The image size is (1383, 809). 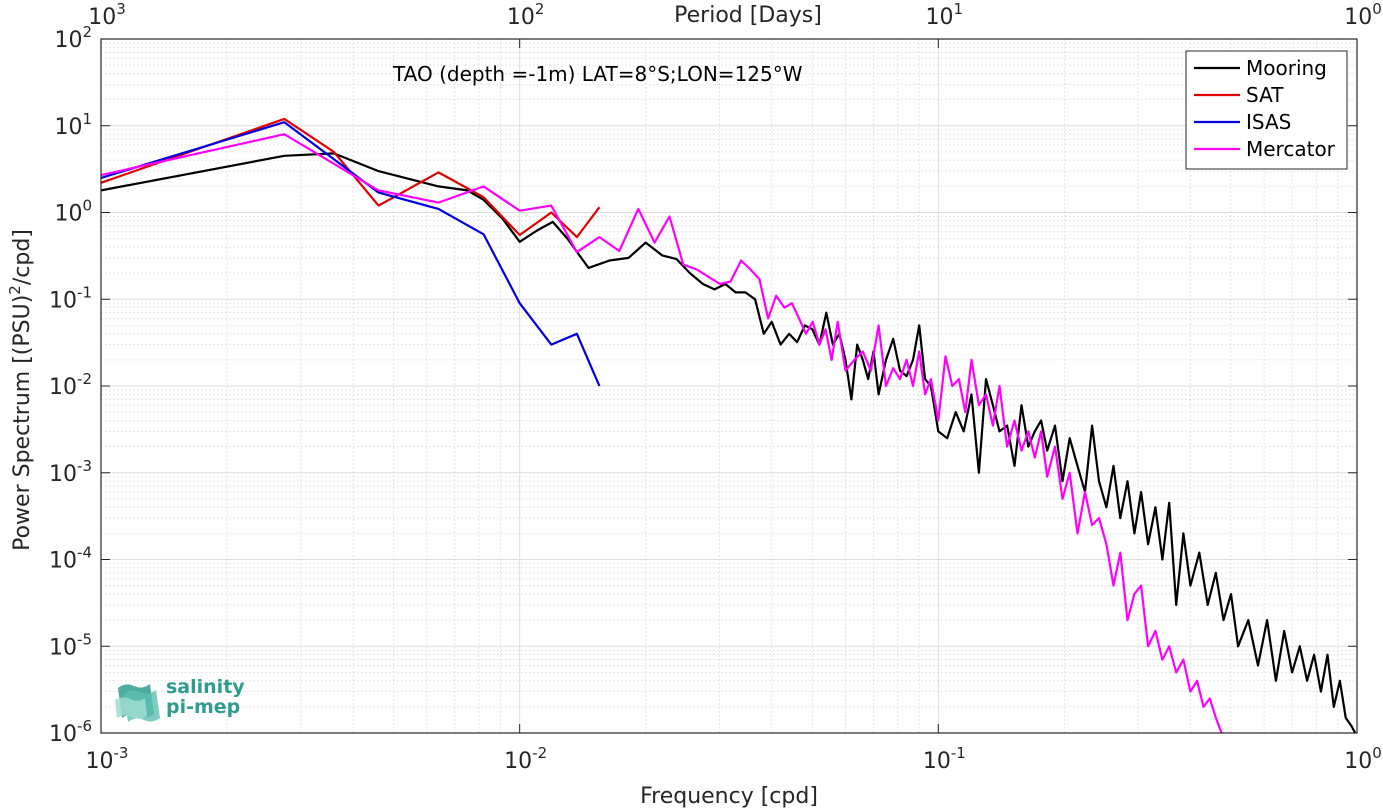 I want to click on y-axis-label-superscript: 2, so click(x=15, y=290).